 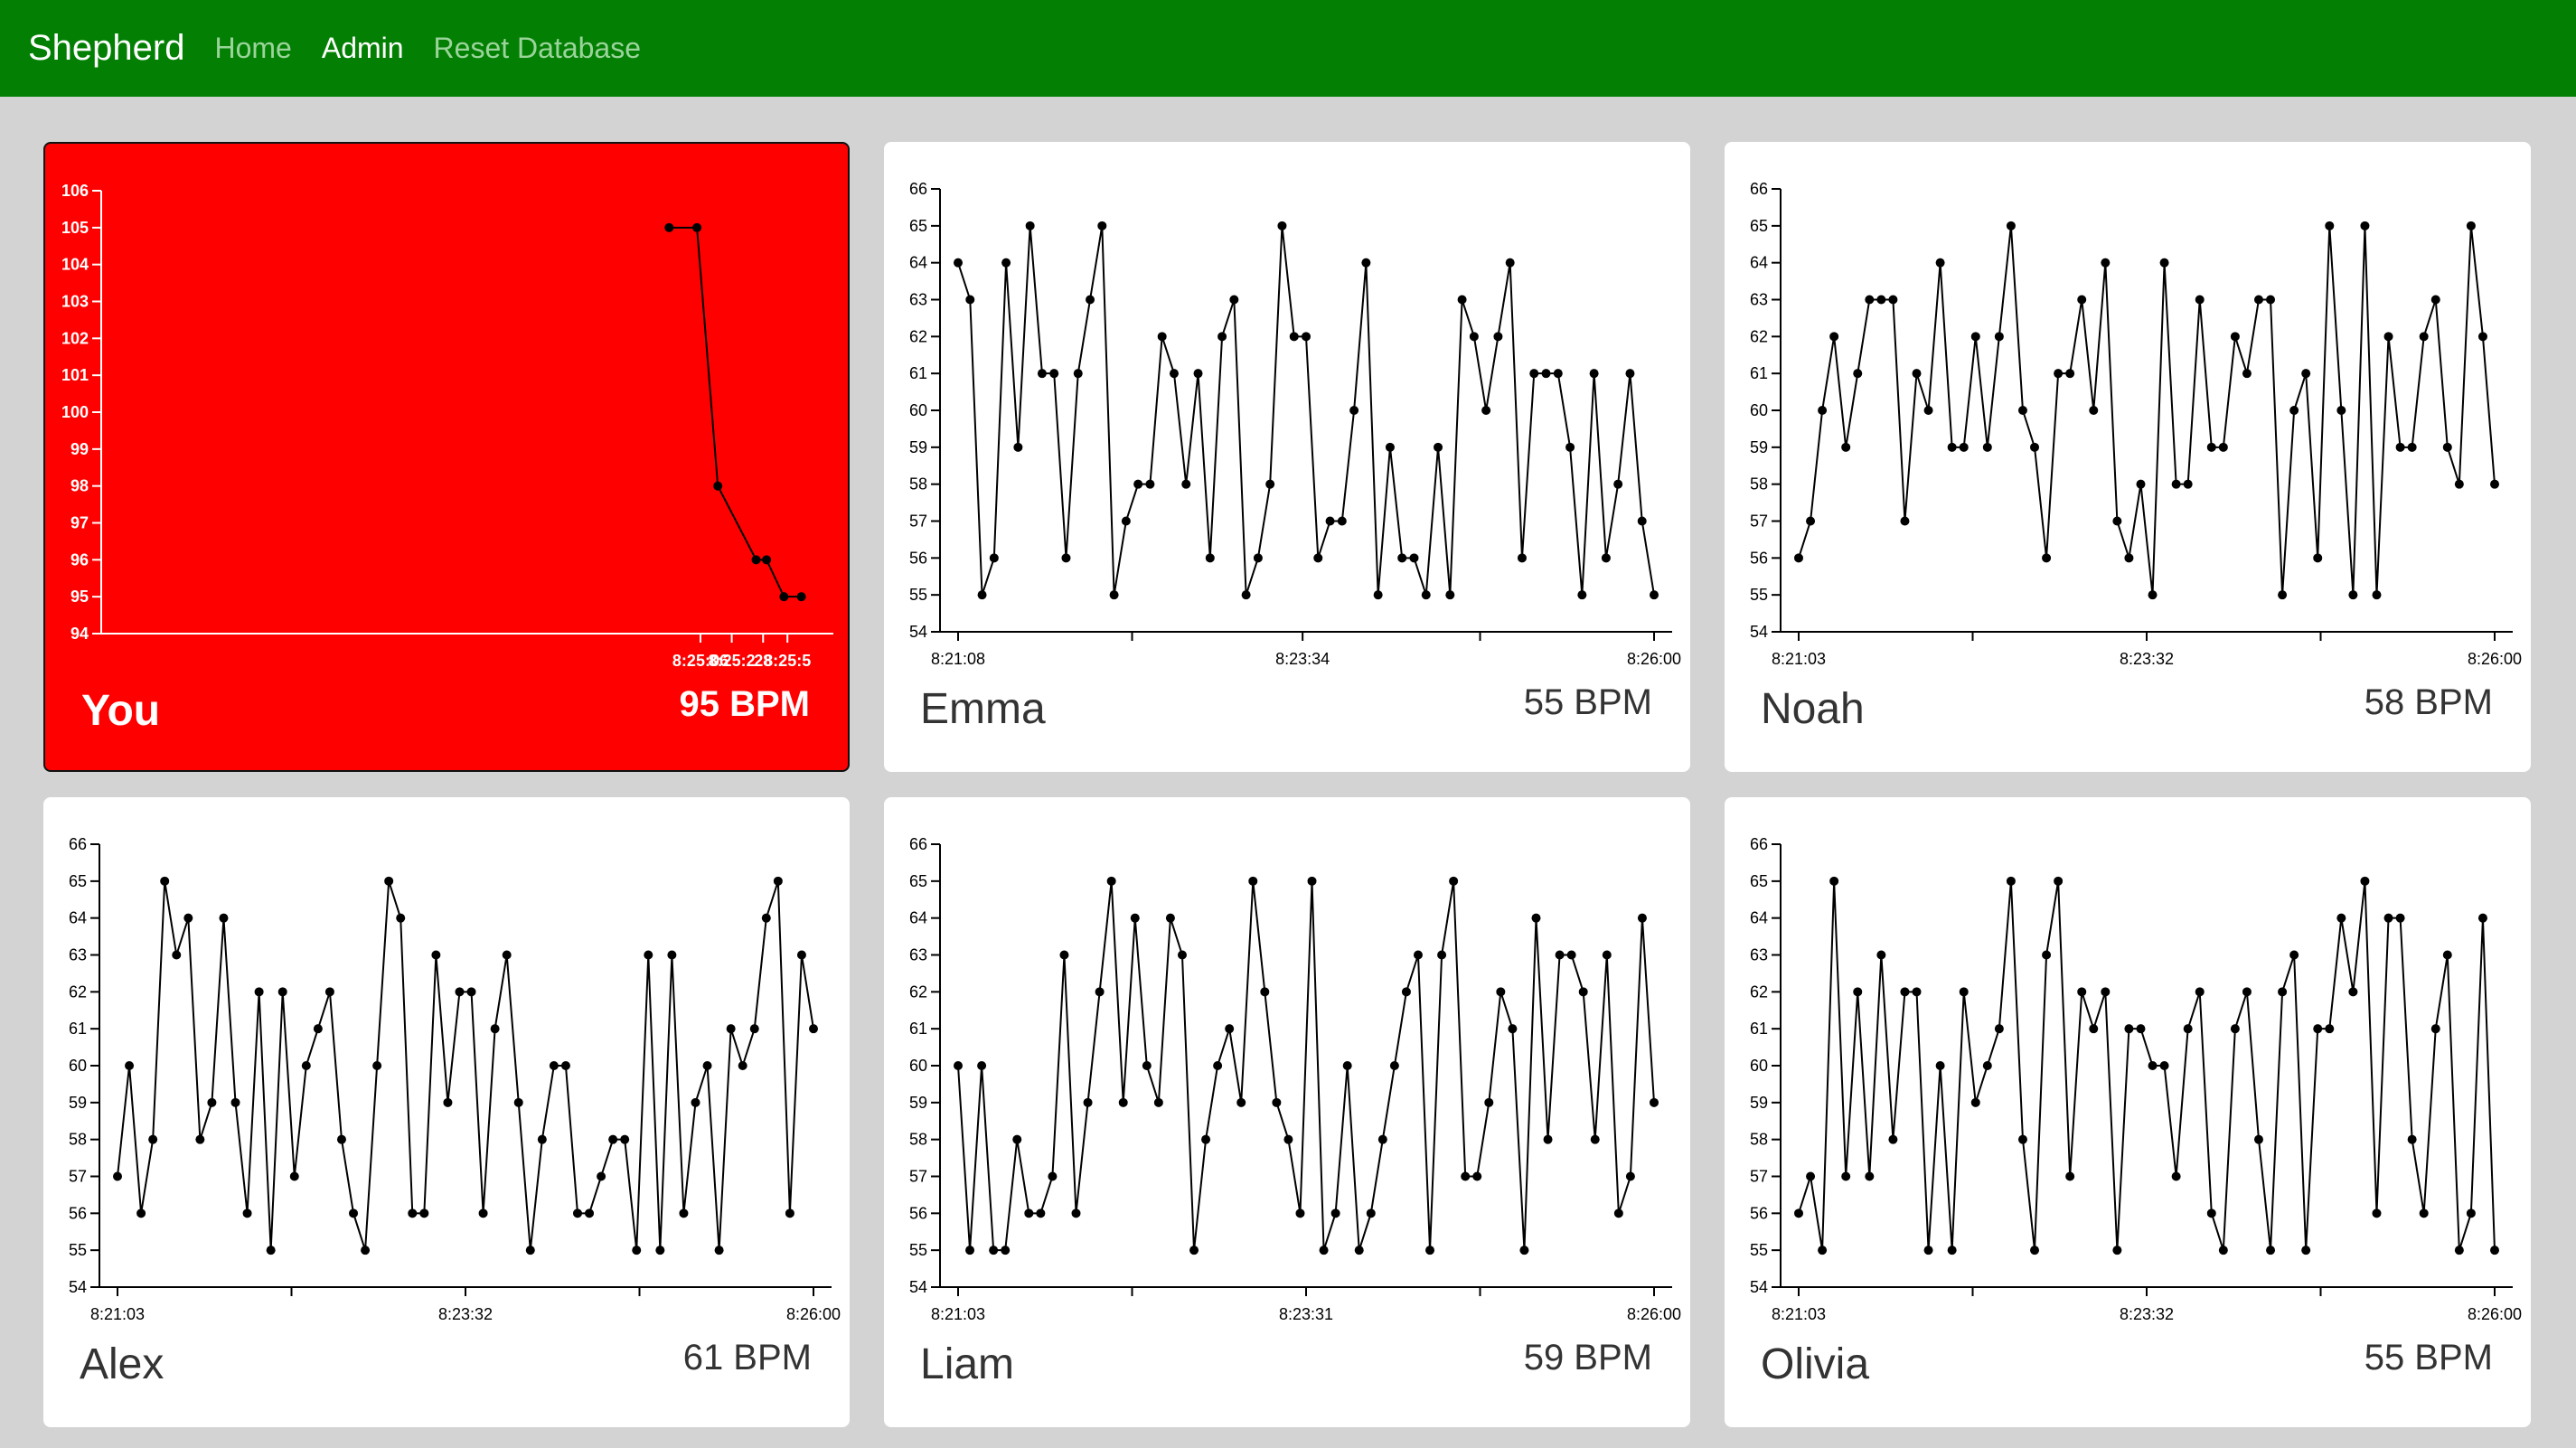 What do you see at coordinates (75, 265) in the screenshot?
I see `y-tick-label: 104` at bounding box center [75, 265].